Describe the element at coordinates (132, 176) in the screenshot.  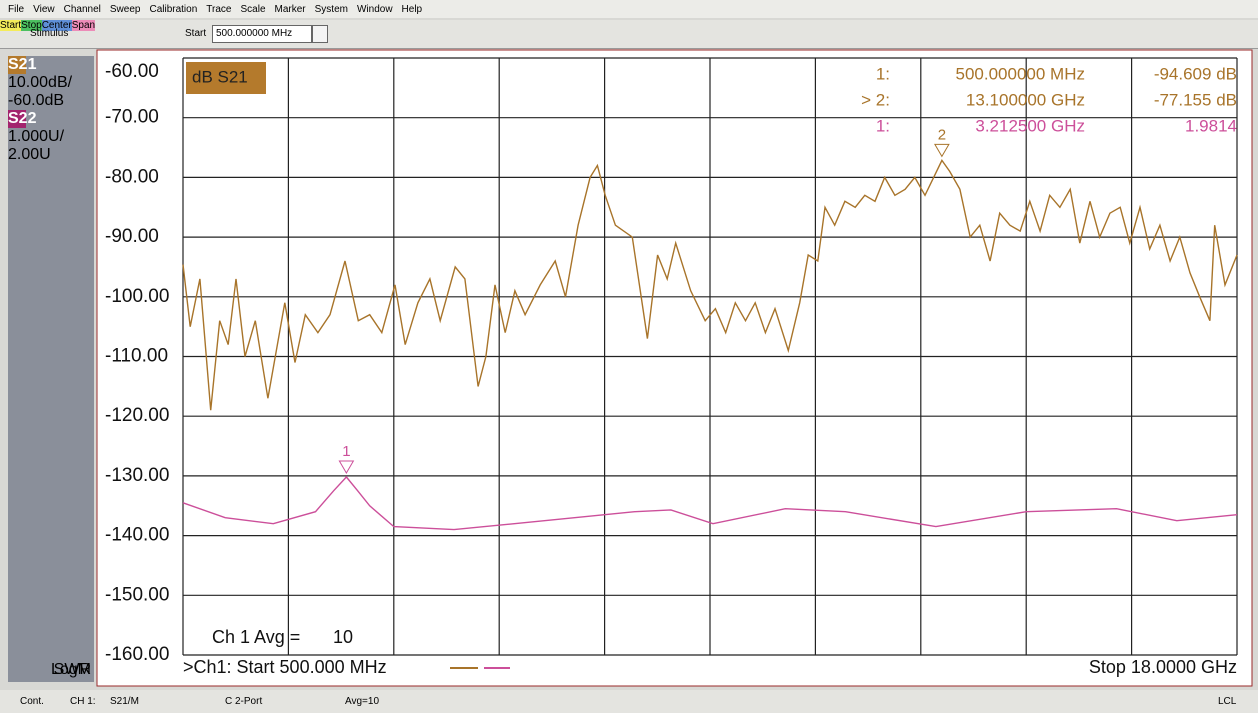
I see `y-tick-label: -80.00` at that location.